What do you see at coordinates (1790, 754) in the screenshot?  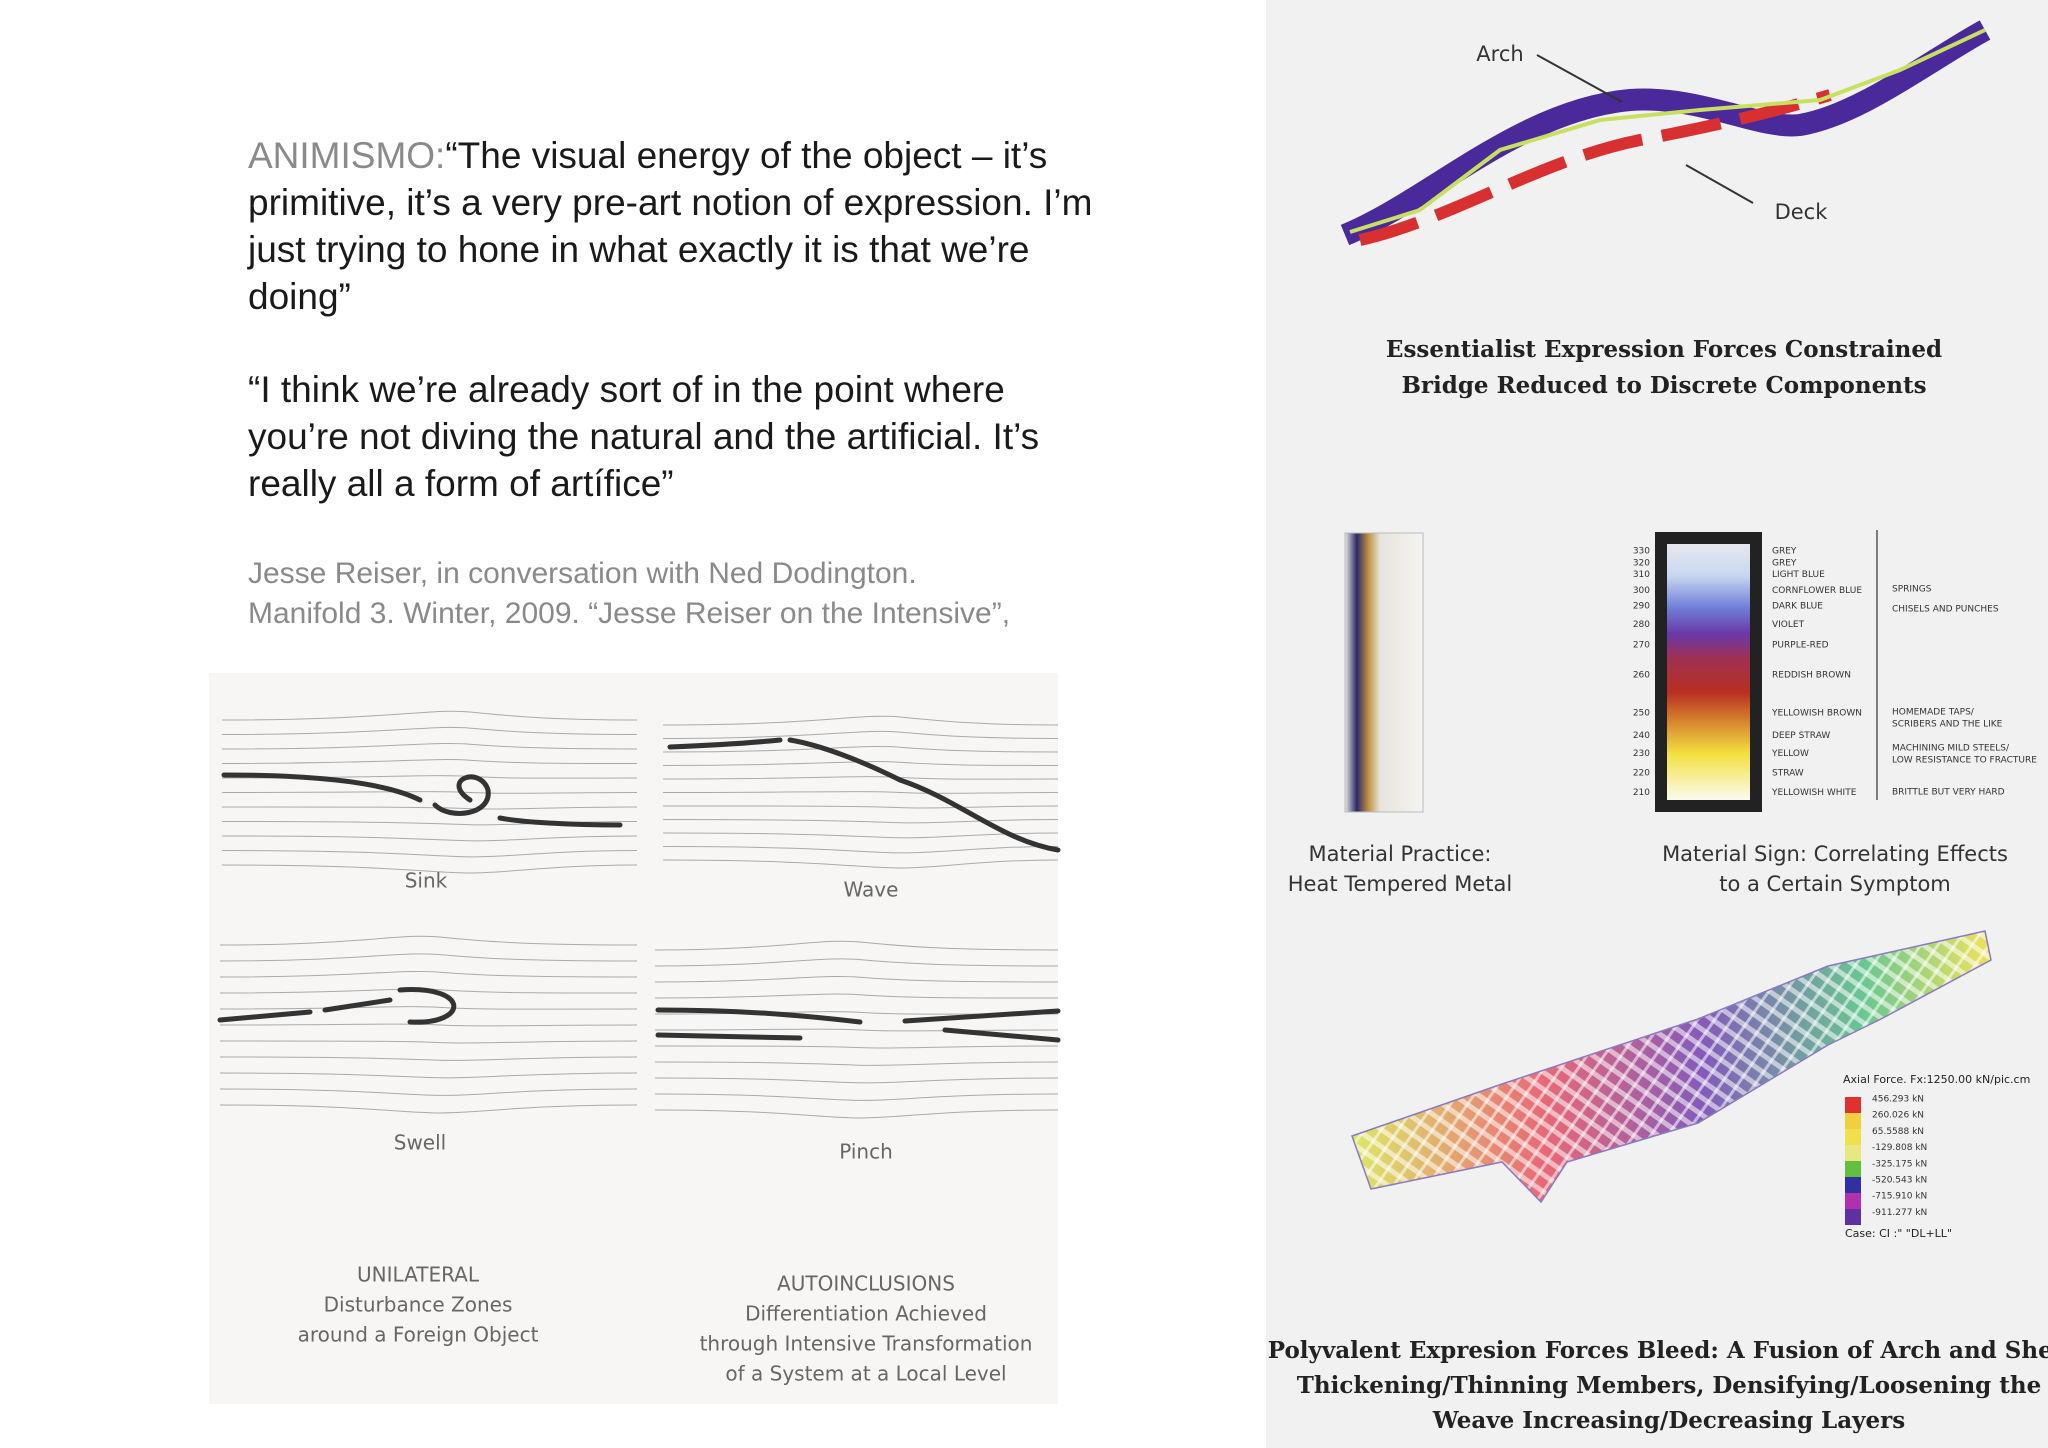 I see `color-name: YELLOW` at bounding box center [1790, 754].